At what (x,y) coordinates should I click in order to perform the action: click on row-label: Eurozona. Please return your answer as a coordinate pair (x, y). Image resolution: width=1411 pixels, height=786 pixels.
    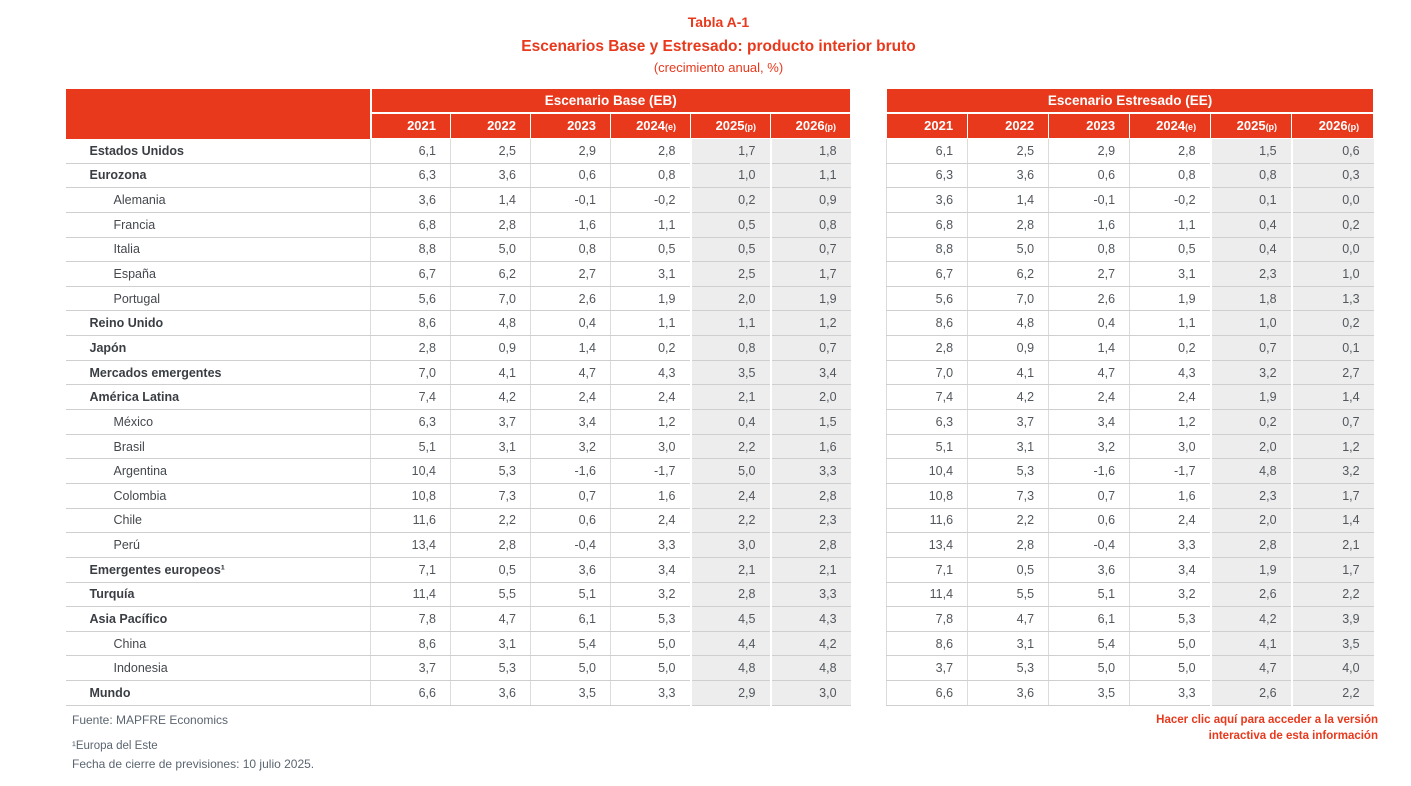
    Looking at the image, I should click on (218, 176).